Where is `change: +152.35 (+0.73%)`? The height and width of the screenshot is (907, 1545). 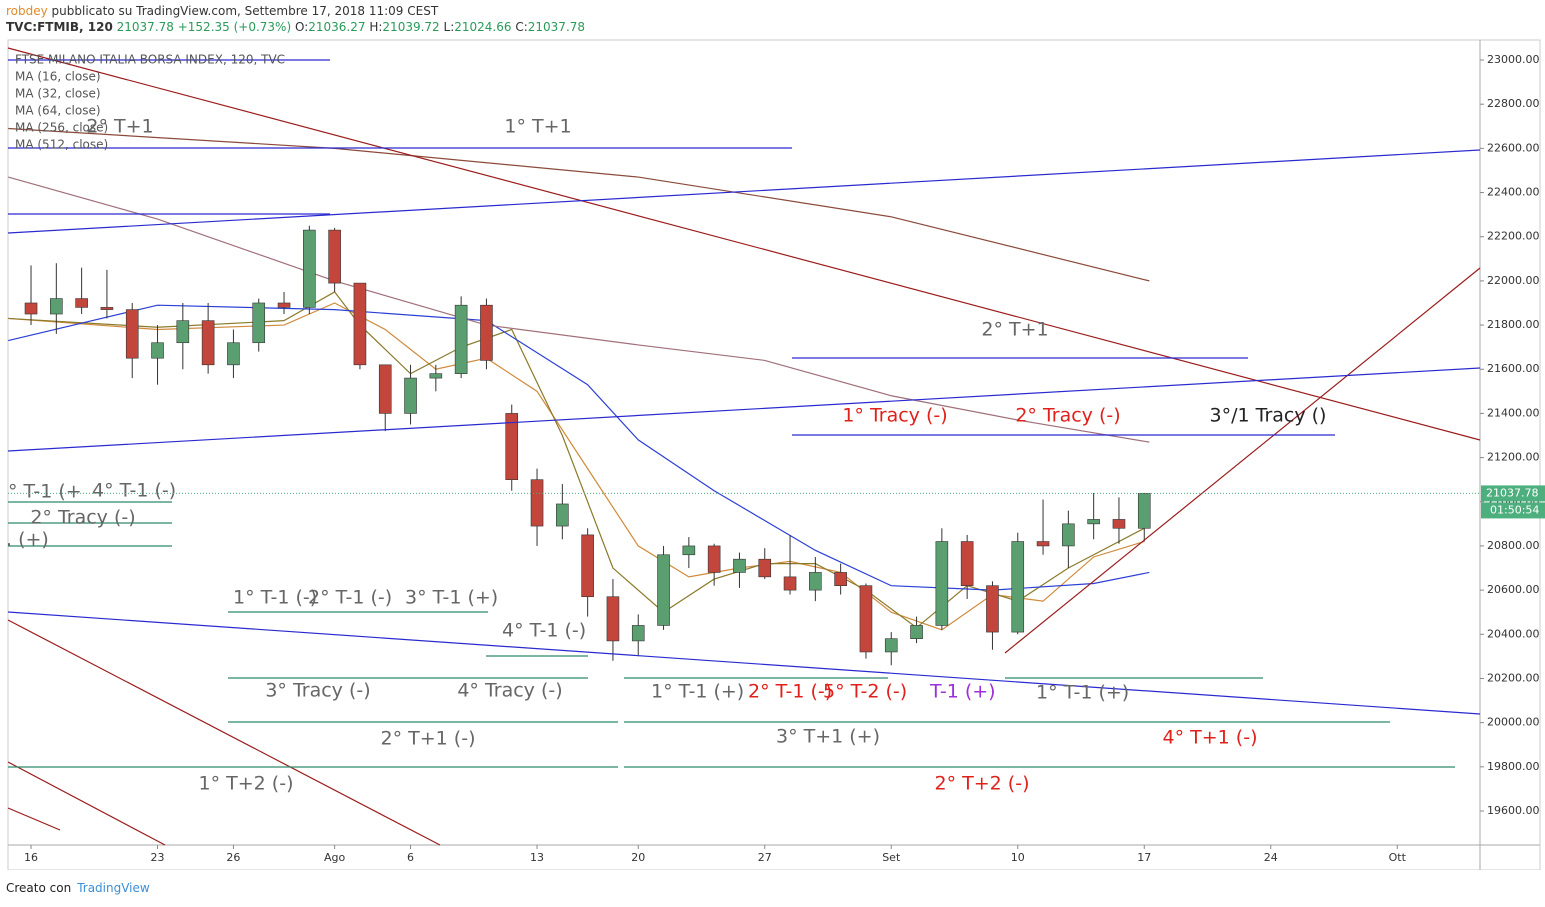 change: +152.35 (+0.73%) is located at coordinates (234, 27).